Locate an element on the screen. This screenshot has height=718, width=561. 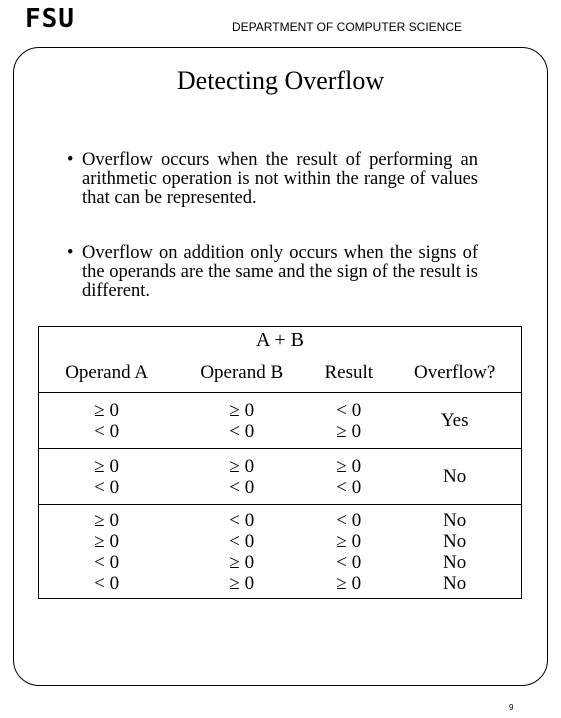
overflow-cell: No No No No is located at coordinates (455, 551).